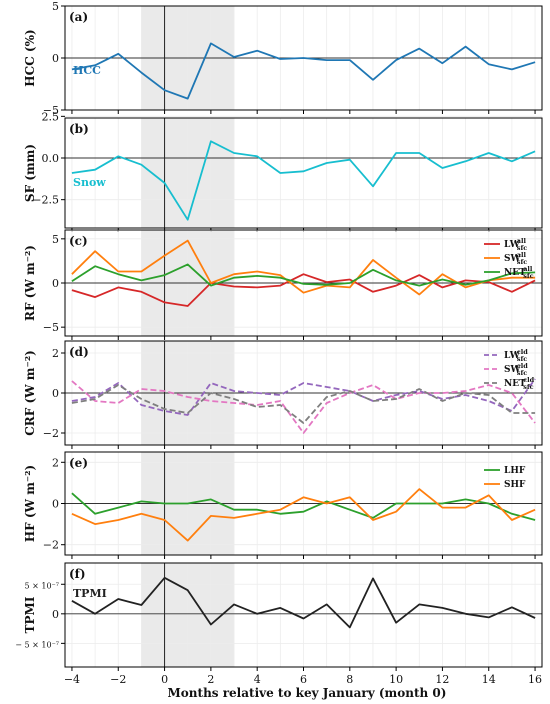 The height and width of the screenshot is (704, 550). Describe the element at coordinates (257, 679) in the screenshot. I see `x-tick-label: 4` at that location.